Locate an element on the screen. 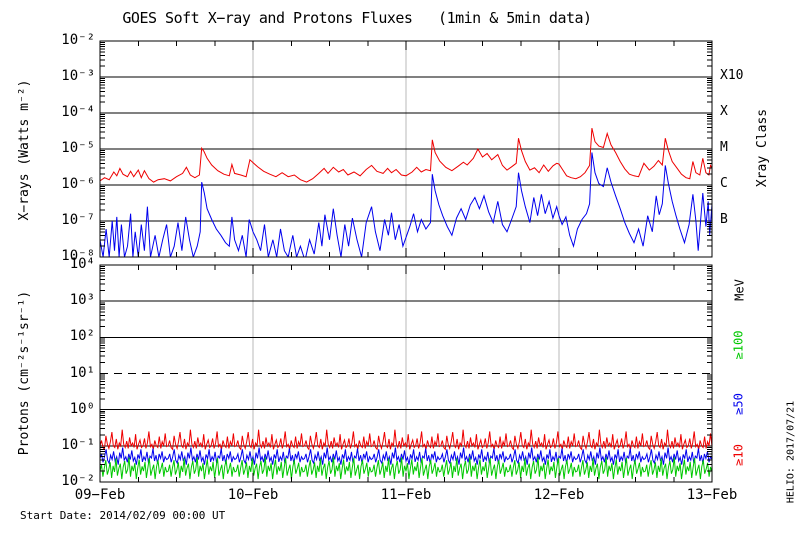 This screenshot has height=534, width=800. xray-flux-ytick-10⁻⁴: 10⁻⁴ is located at coordinates (78, 112).